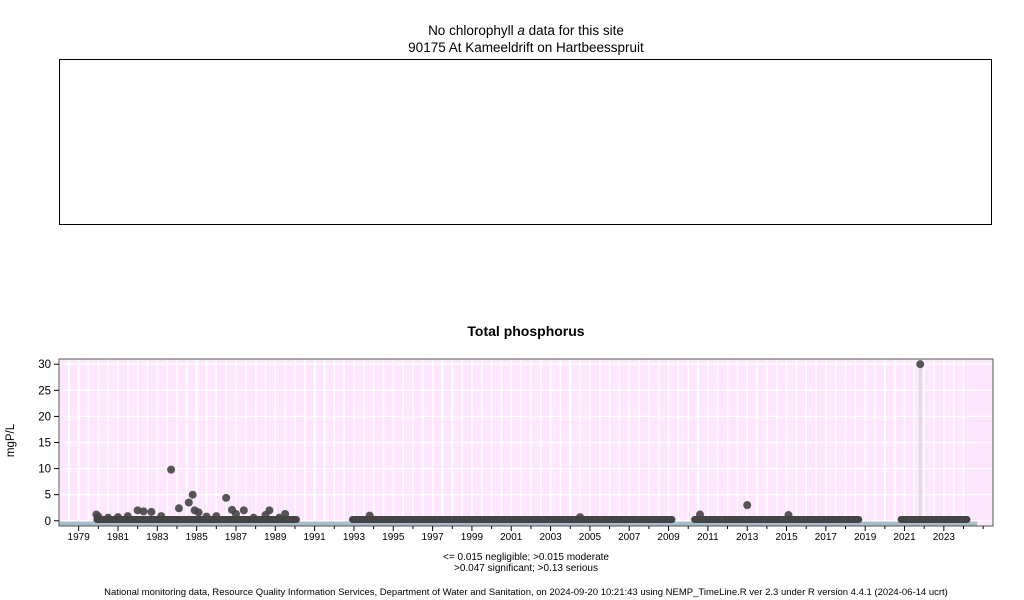  What do you see at coordinates (44, 470) in the screenshot?
I see `y-tick-label: 10` at bounding box center [44, 470].